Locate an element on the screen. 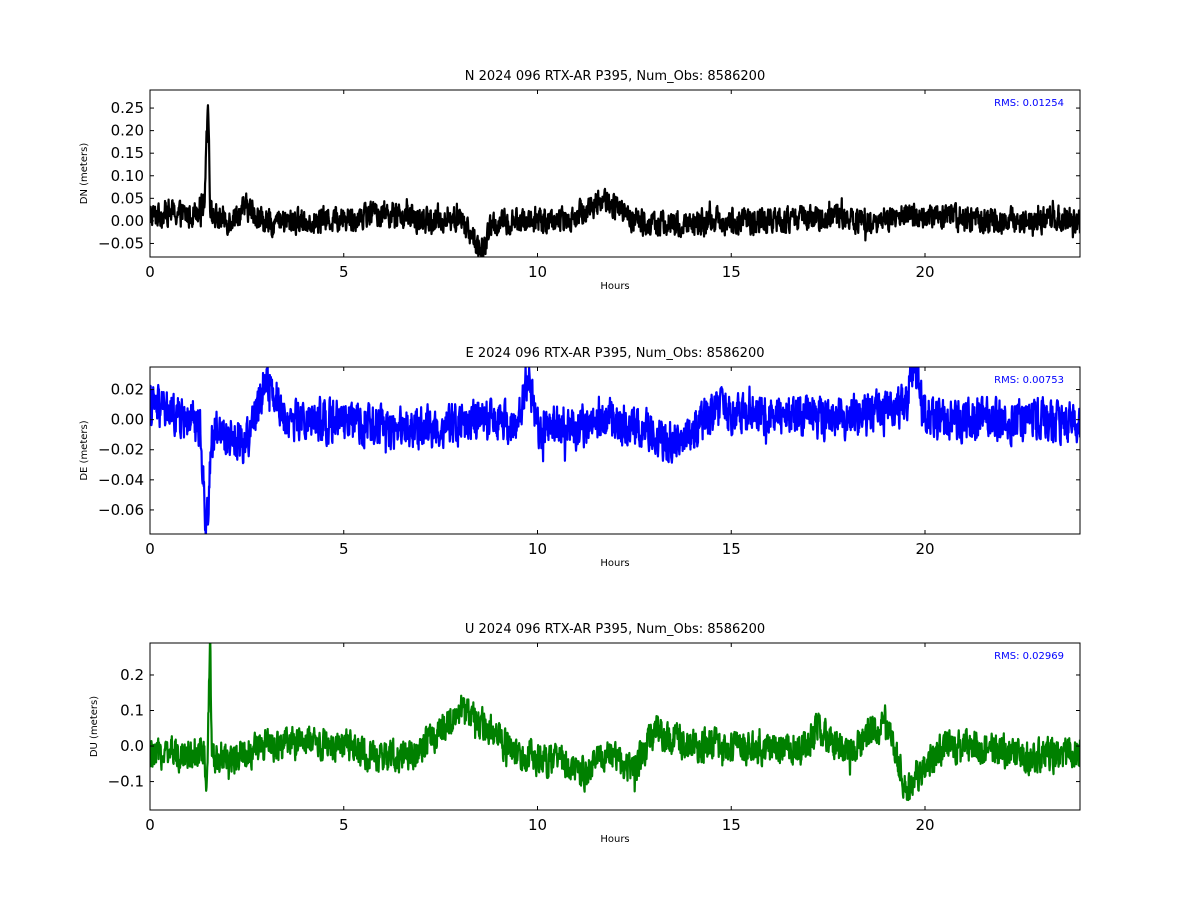 The width and height of the screenshot is (1200, 900). up-y-tick-label: 0.1 is located at coordinates (132, 711).